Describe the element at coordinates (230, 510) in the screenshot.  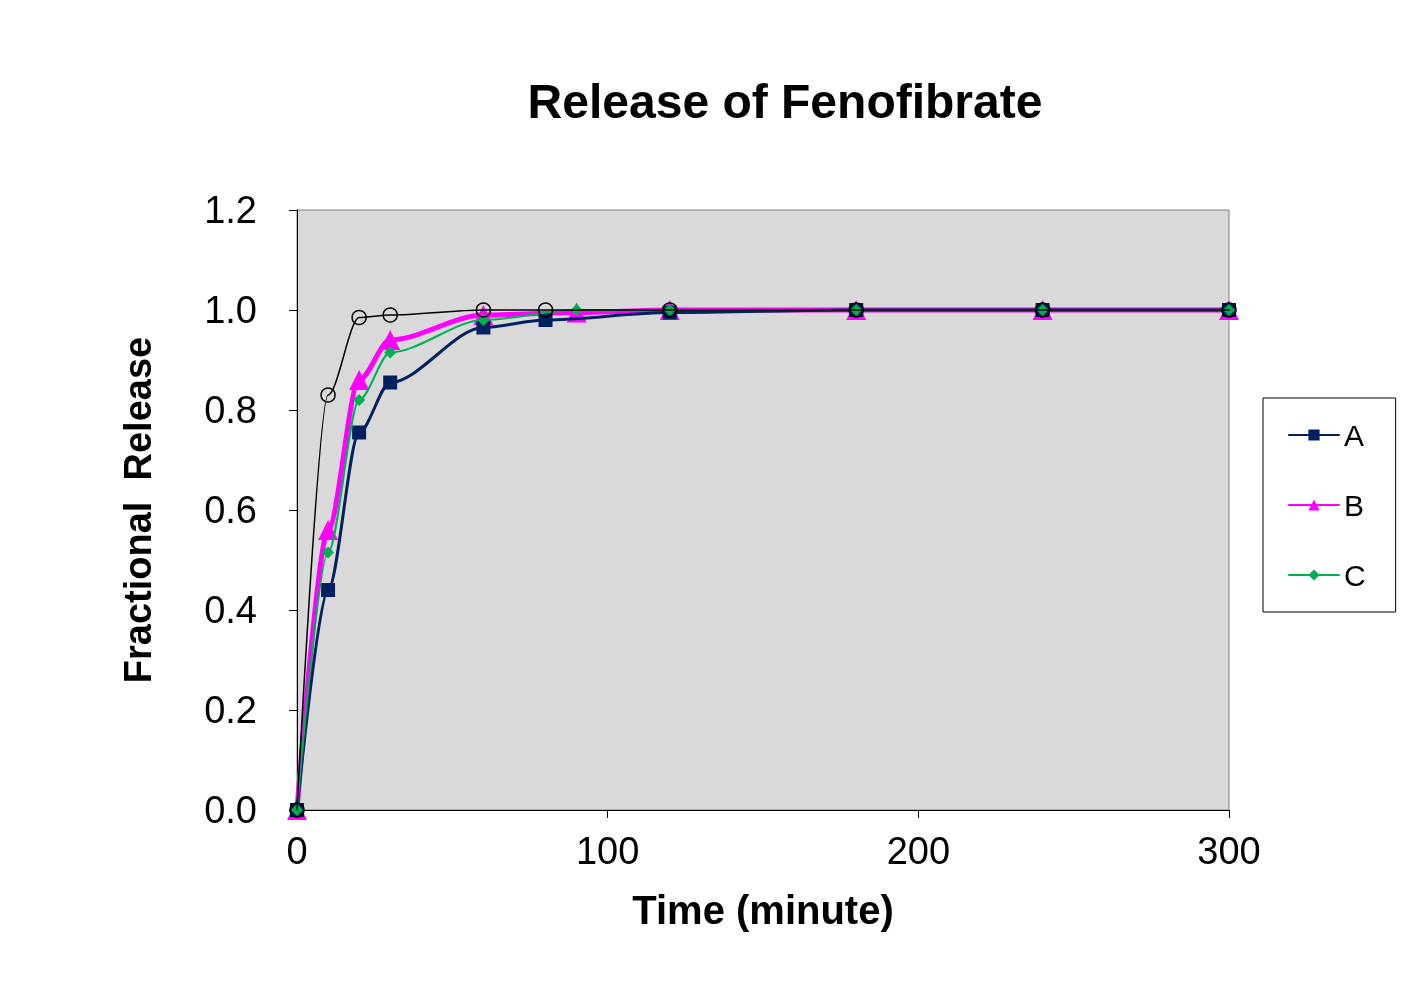
I see `y-tick-label: 0.6` at that location.